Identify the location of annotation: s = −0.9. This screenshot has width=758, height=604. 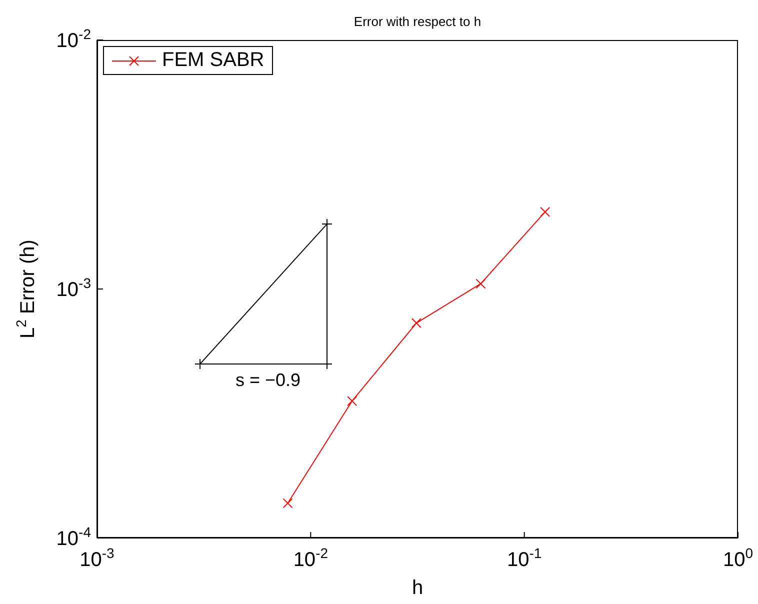
(268, 380).